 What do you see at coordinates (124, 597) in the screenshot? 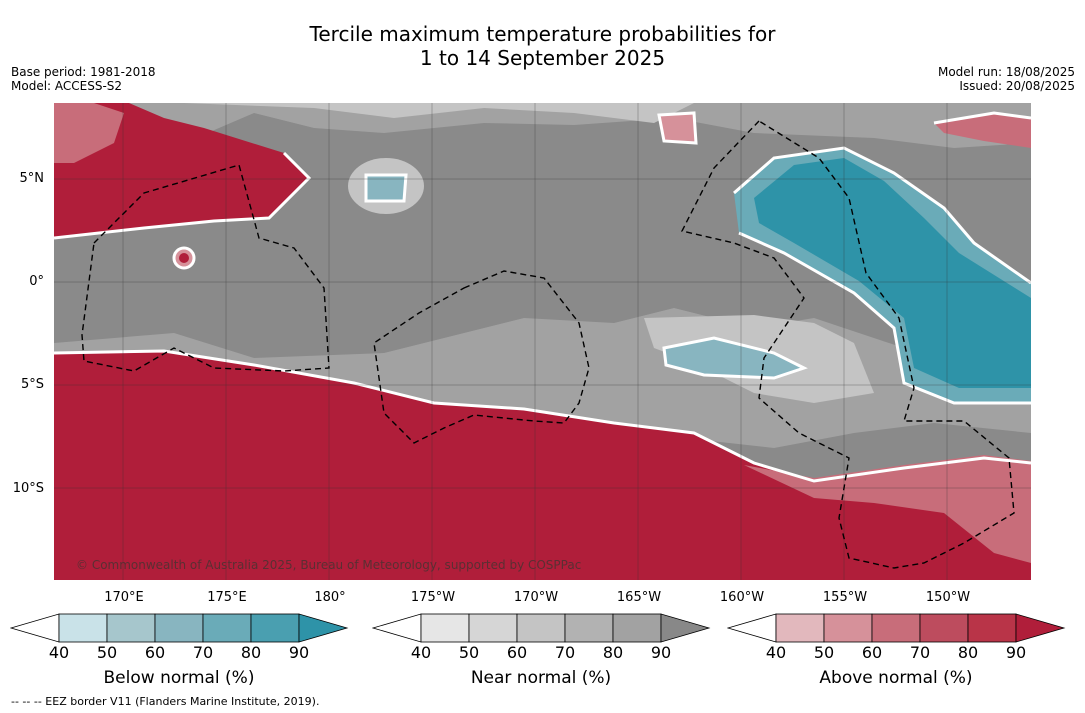
I see `lon-label-170e: 170°E` at bounding box center [124, 597].